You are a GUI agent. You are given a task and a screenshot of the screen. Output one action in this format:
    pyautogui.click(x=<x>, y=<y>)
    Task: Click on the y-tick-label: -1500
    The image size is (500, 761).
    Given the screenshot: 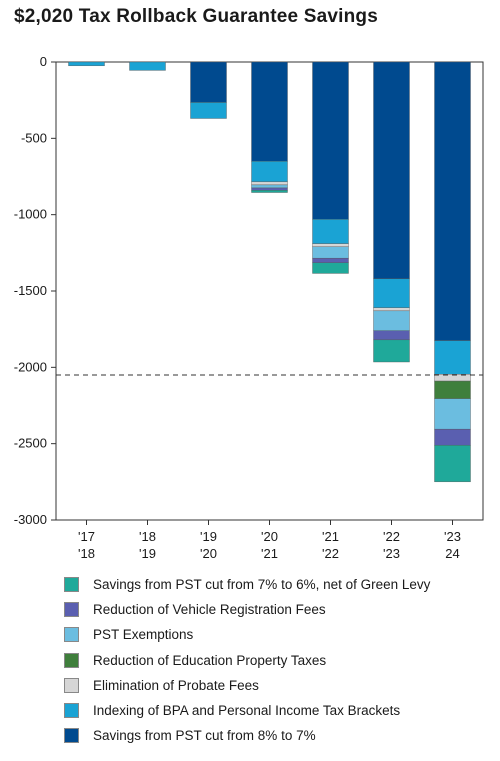 What is the action you would take?
    pyautogui.click(x=30, y=290)
    